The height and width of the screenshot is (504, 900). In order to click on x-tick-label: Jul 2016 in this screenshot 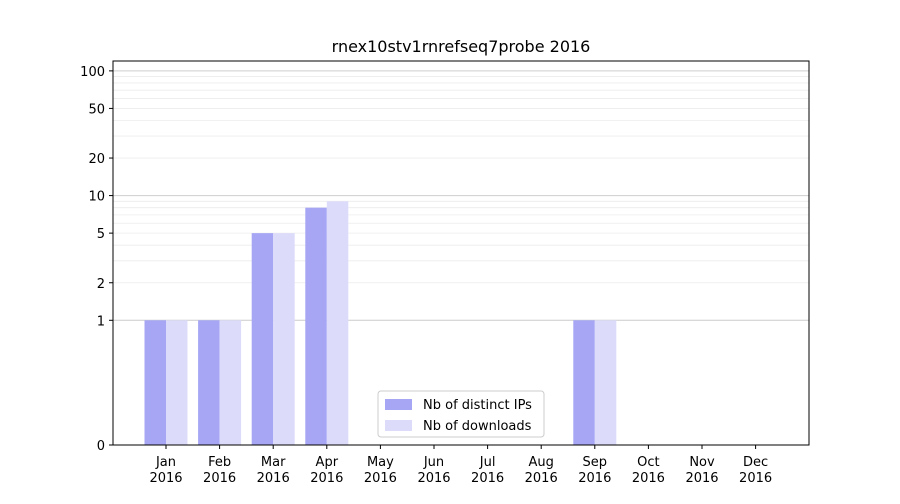, I will do `click(487, 470)`.